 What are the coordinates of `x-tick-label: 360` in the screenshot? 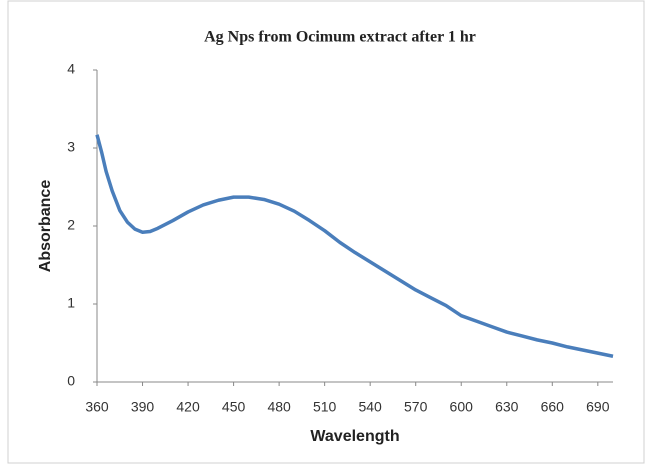 It's located at (97, 407).